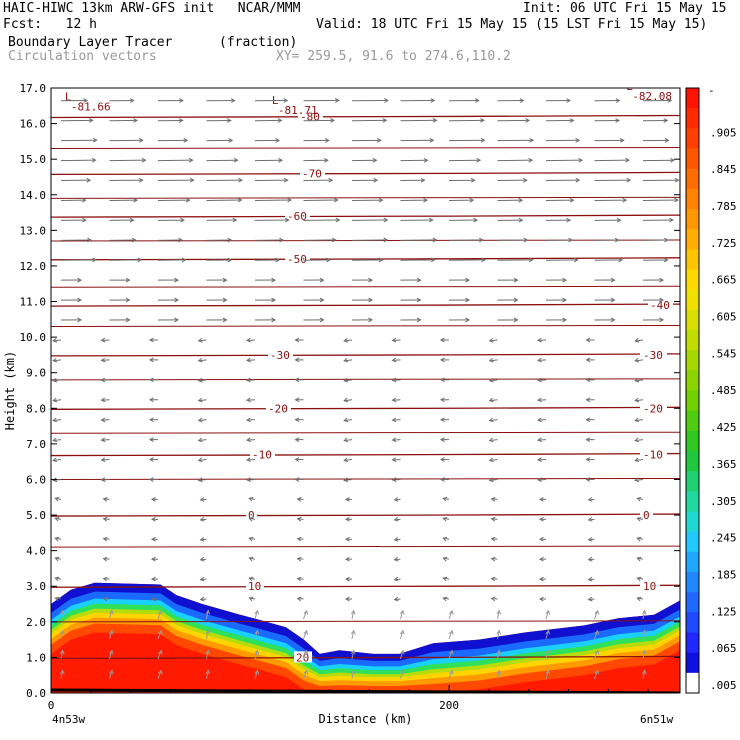 The image size is (740, 740). I want to click on y-tick-label: 14.0, so click(33, 195).